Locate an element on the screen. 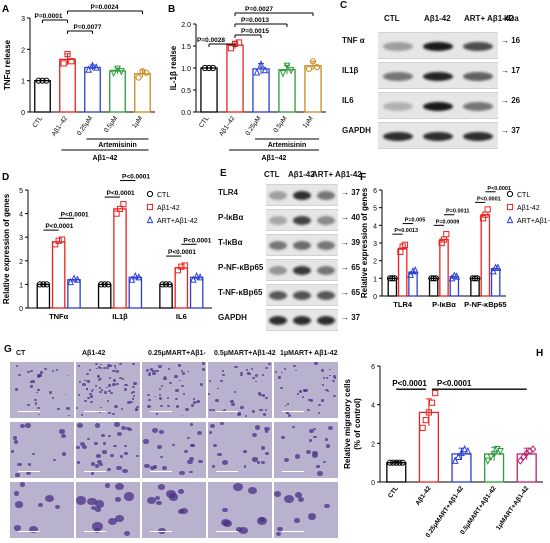  x-tick-label: TNFα is located at coordinates (59, 316).